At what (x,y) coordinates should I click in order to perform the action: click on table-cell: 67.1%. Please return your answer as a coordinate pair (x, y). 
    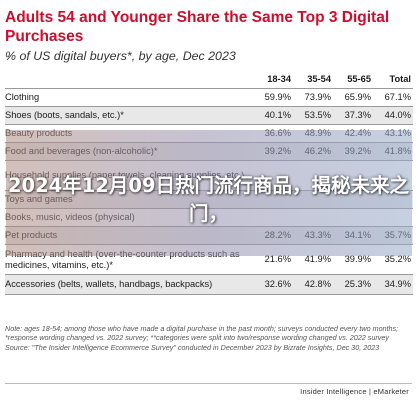
    Looking at the image, I should click on (393, 97).